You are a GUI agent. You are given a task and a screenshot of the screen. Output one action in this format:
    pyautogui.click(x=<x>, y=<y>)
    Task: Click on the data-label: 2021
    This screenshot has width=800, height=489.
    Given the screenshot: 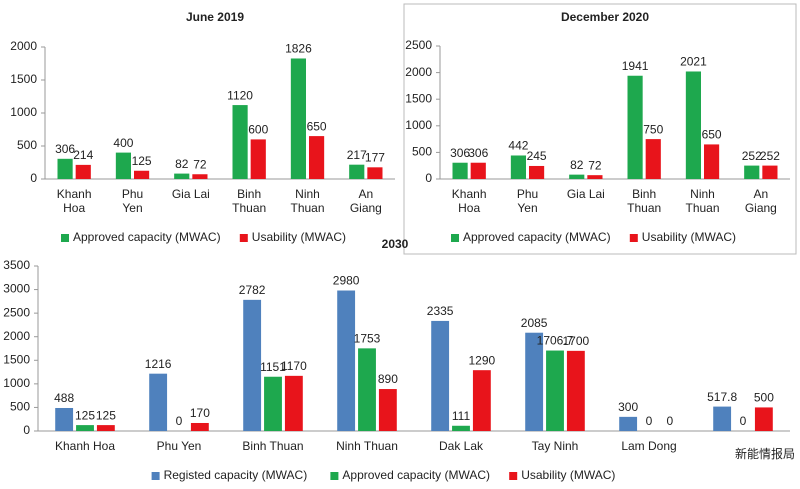 What is the action you would take?
    pyautogui.click(x=693, y=62)
    